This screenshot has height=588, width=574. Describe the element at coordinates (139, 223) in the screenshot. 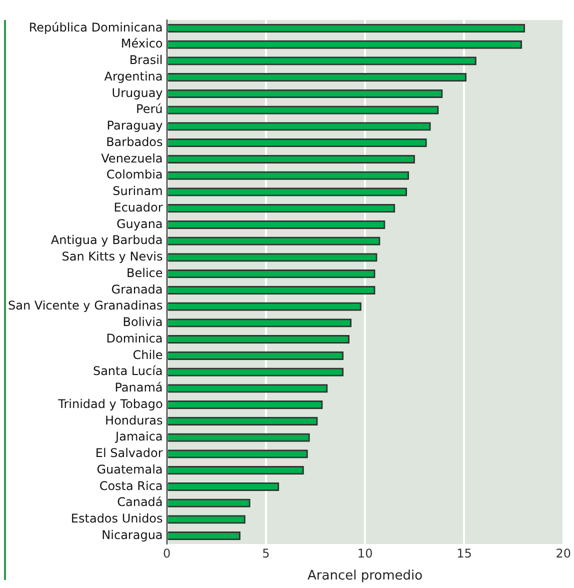

I see `y-tick-label: Guyana` at that location.